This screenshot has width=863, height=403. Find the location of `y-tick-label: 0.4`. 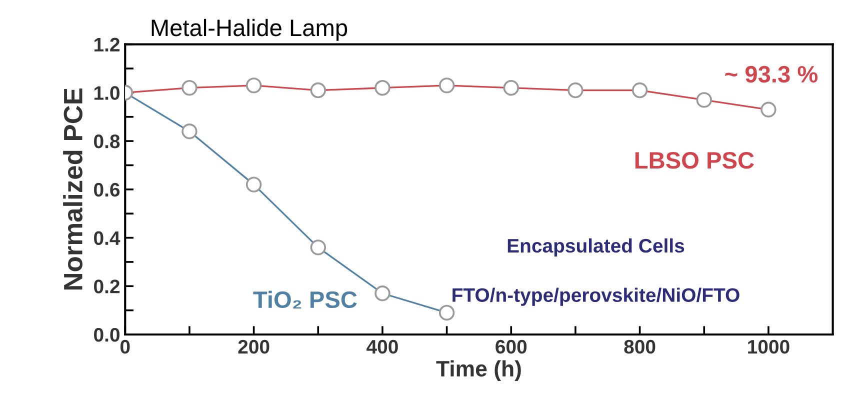

y-tick-label: 0.4 is located at coordinates (107, 238).